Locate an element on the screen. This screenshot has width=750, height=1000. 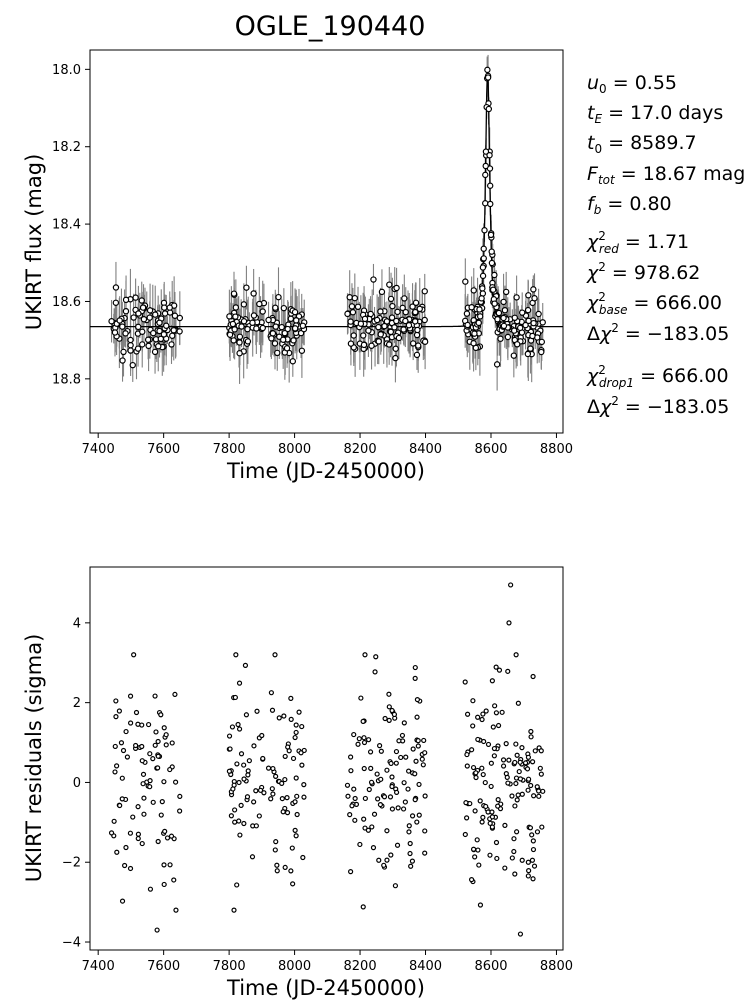
lightcurve-x-ticks: 7400 7600 7800 8000 8200 8400 8600 8800 is located at coordinates (327, 445).